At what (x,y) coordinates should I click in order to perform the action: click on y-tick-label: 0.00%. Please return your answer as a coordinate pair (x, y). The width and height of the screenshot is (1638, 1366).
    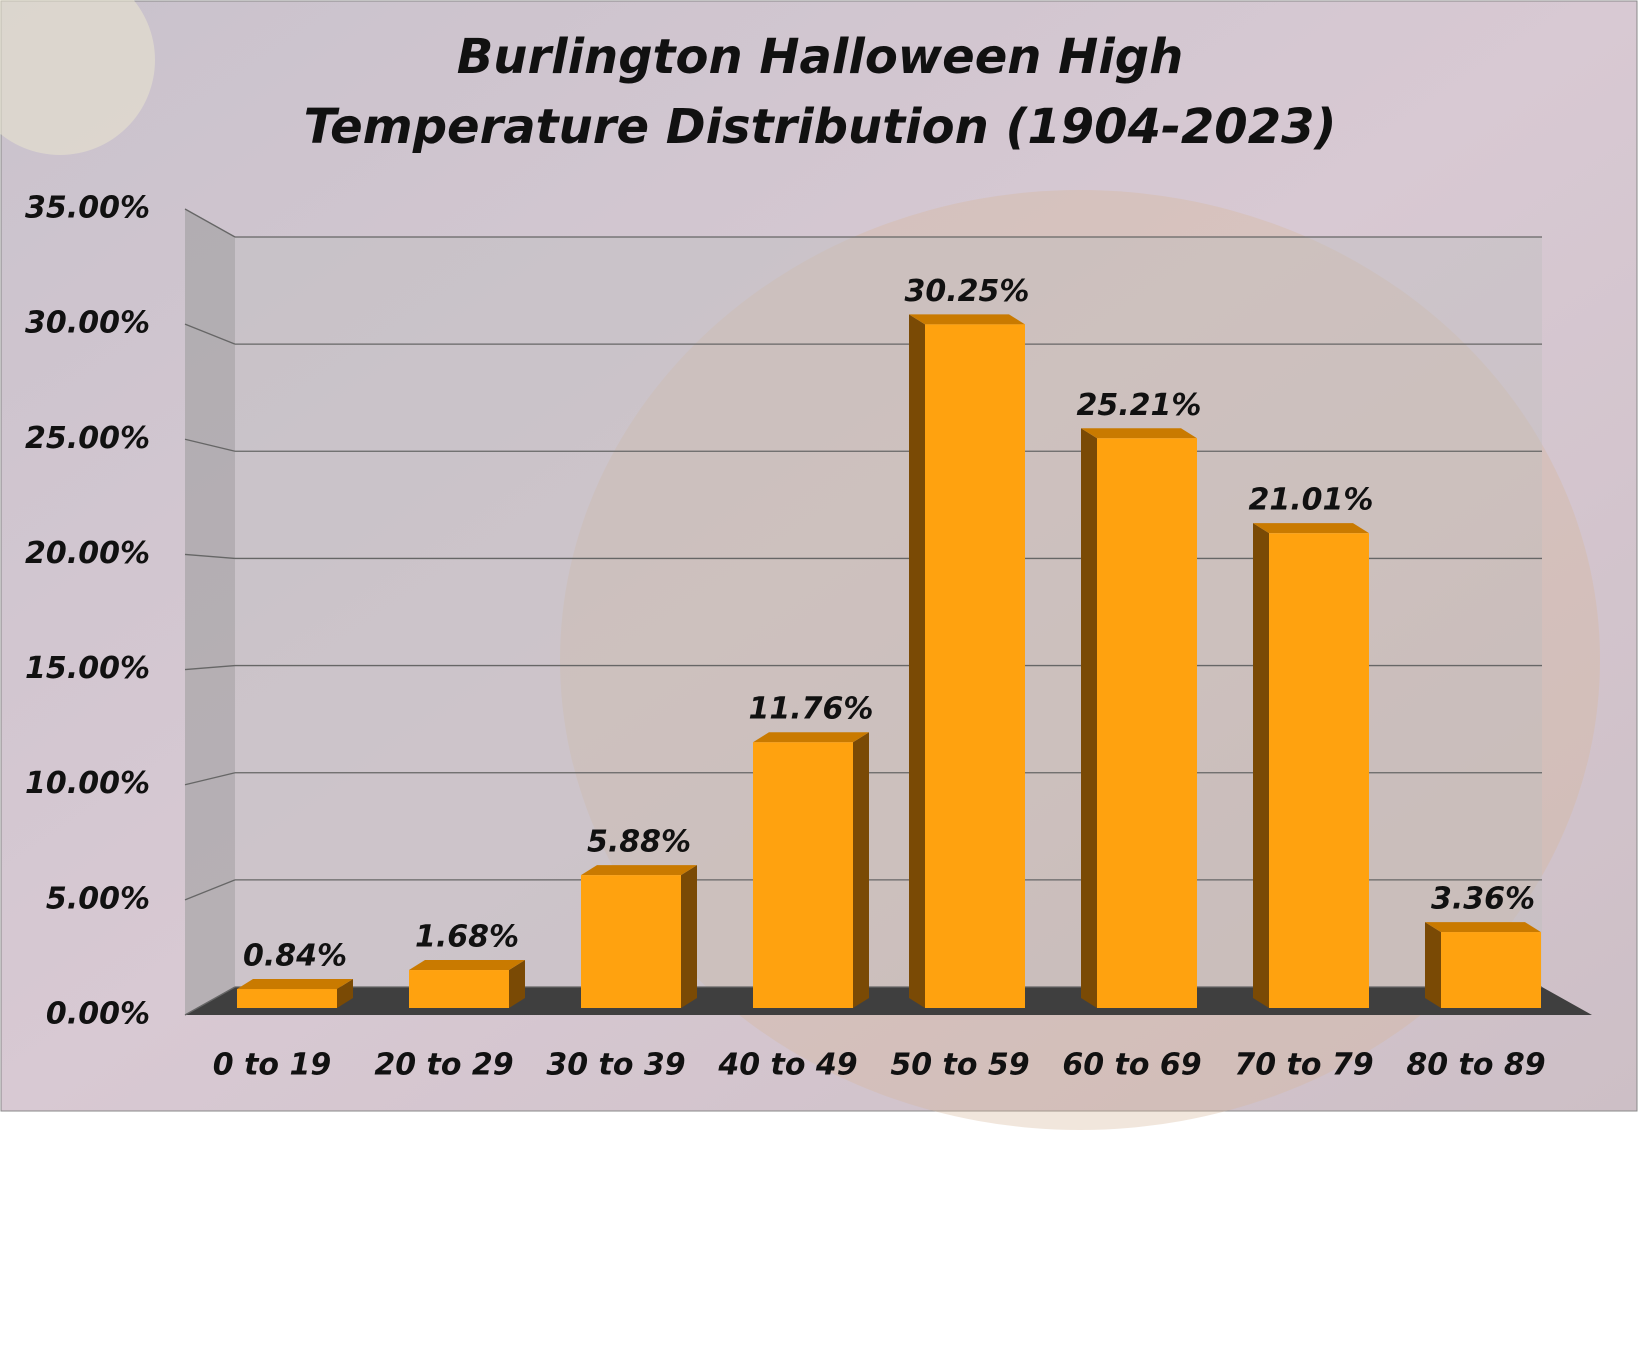
    Looking at the image, I should click on (98, 1014).